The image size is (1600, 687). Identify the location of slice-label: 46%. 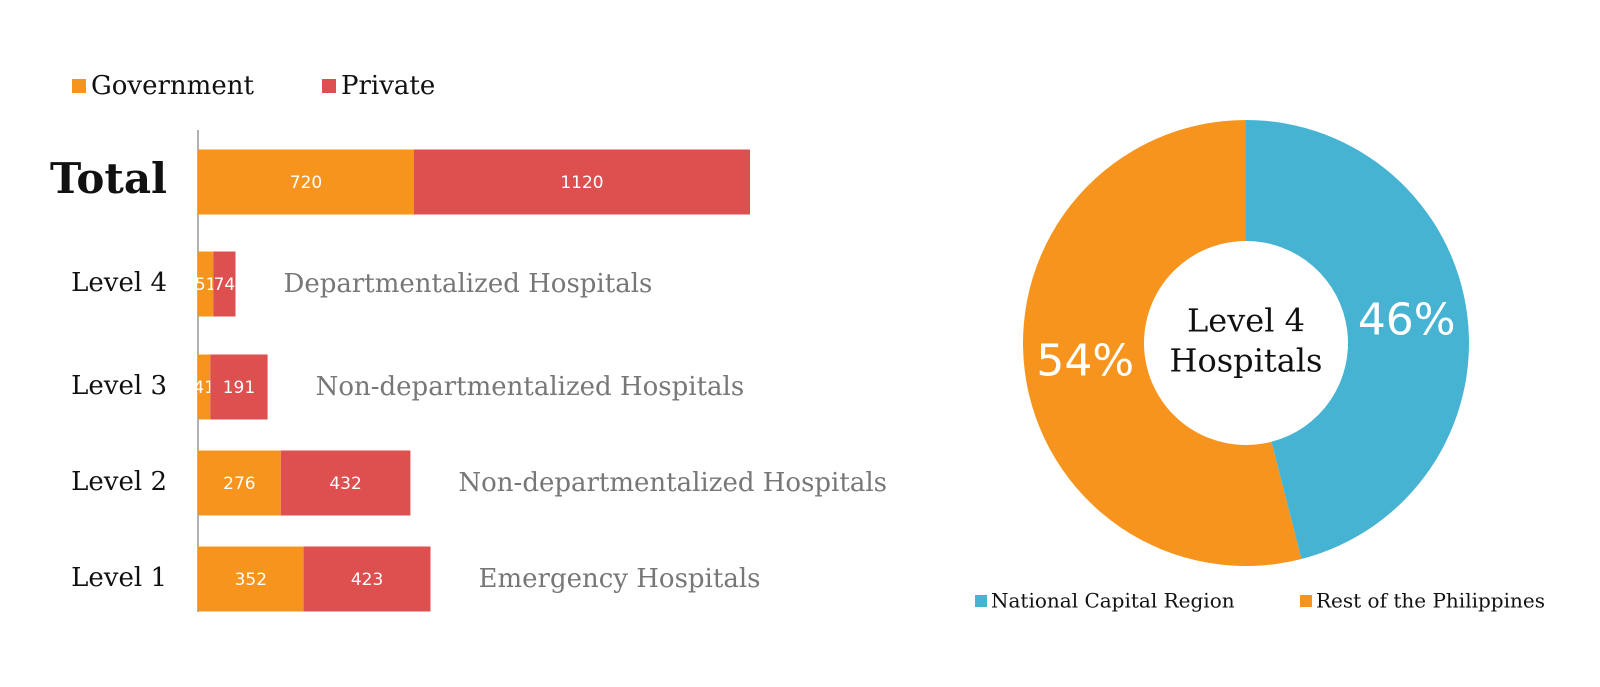
(1407, 320).